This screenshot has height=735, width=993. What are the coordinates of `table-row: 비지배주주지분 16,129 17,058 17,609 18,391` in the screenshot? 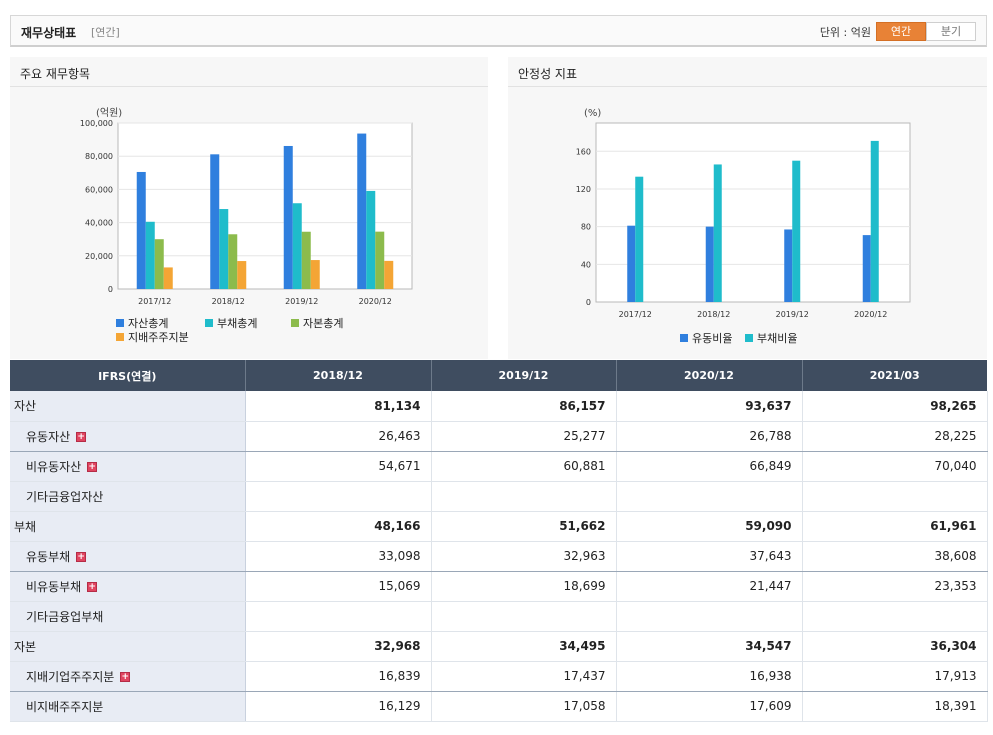 It's located at (499, 706).